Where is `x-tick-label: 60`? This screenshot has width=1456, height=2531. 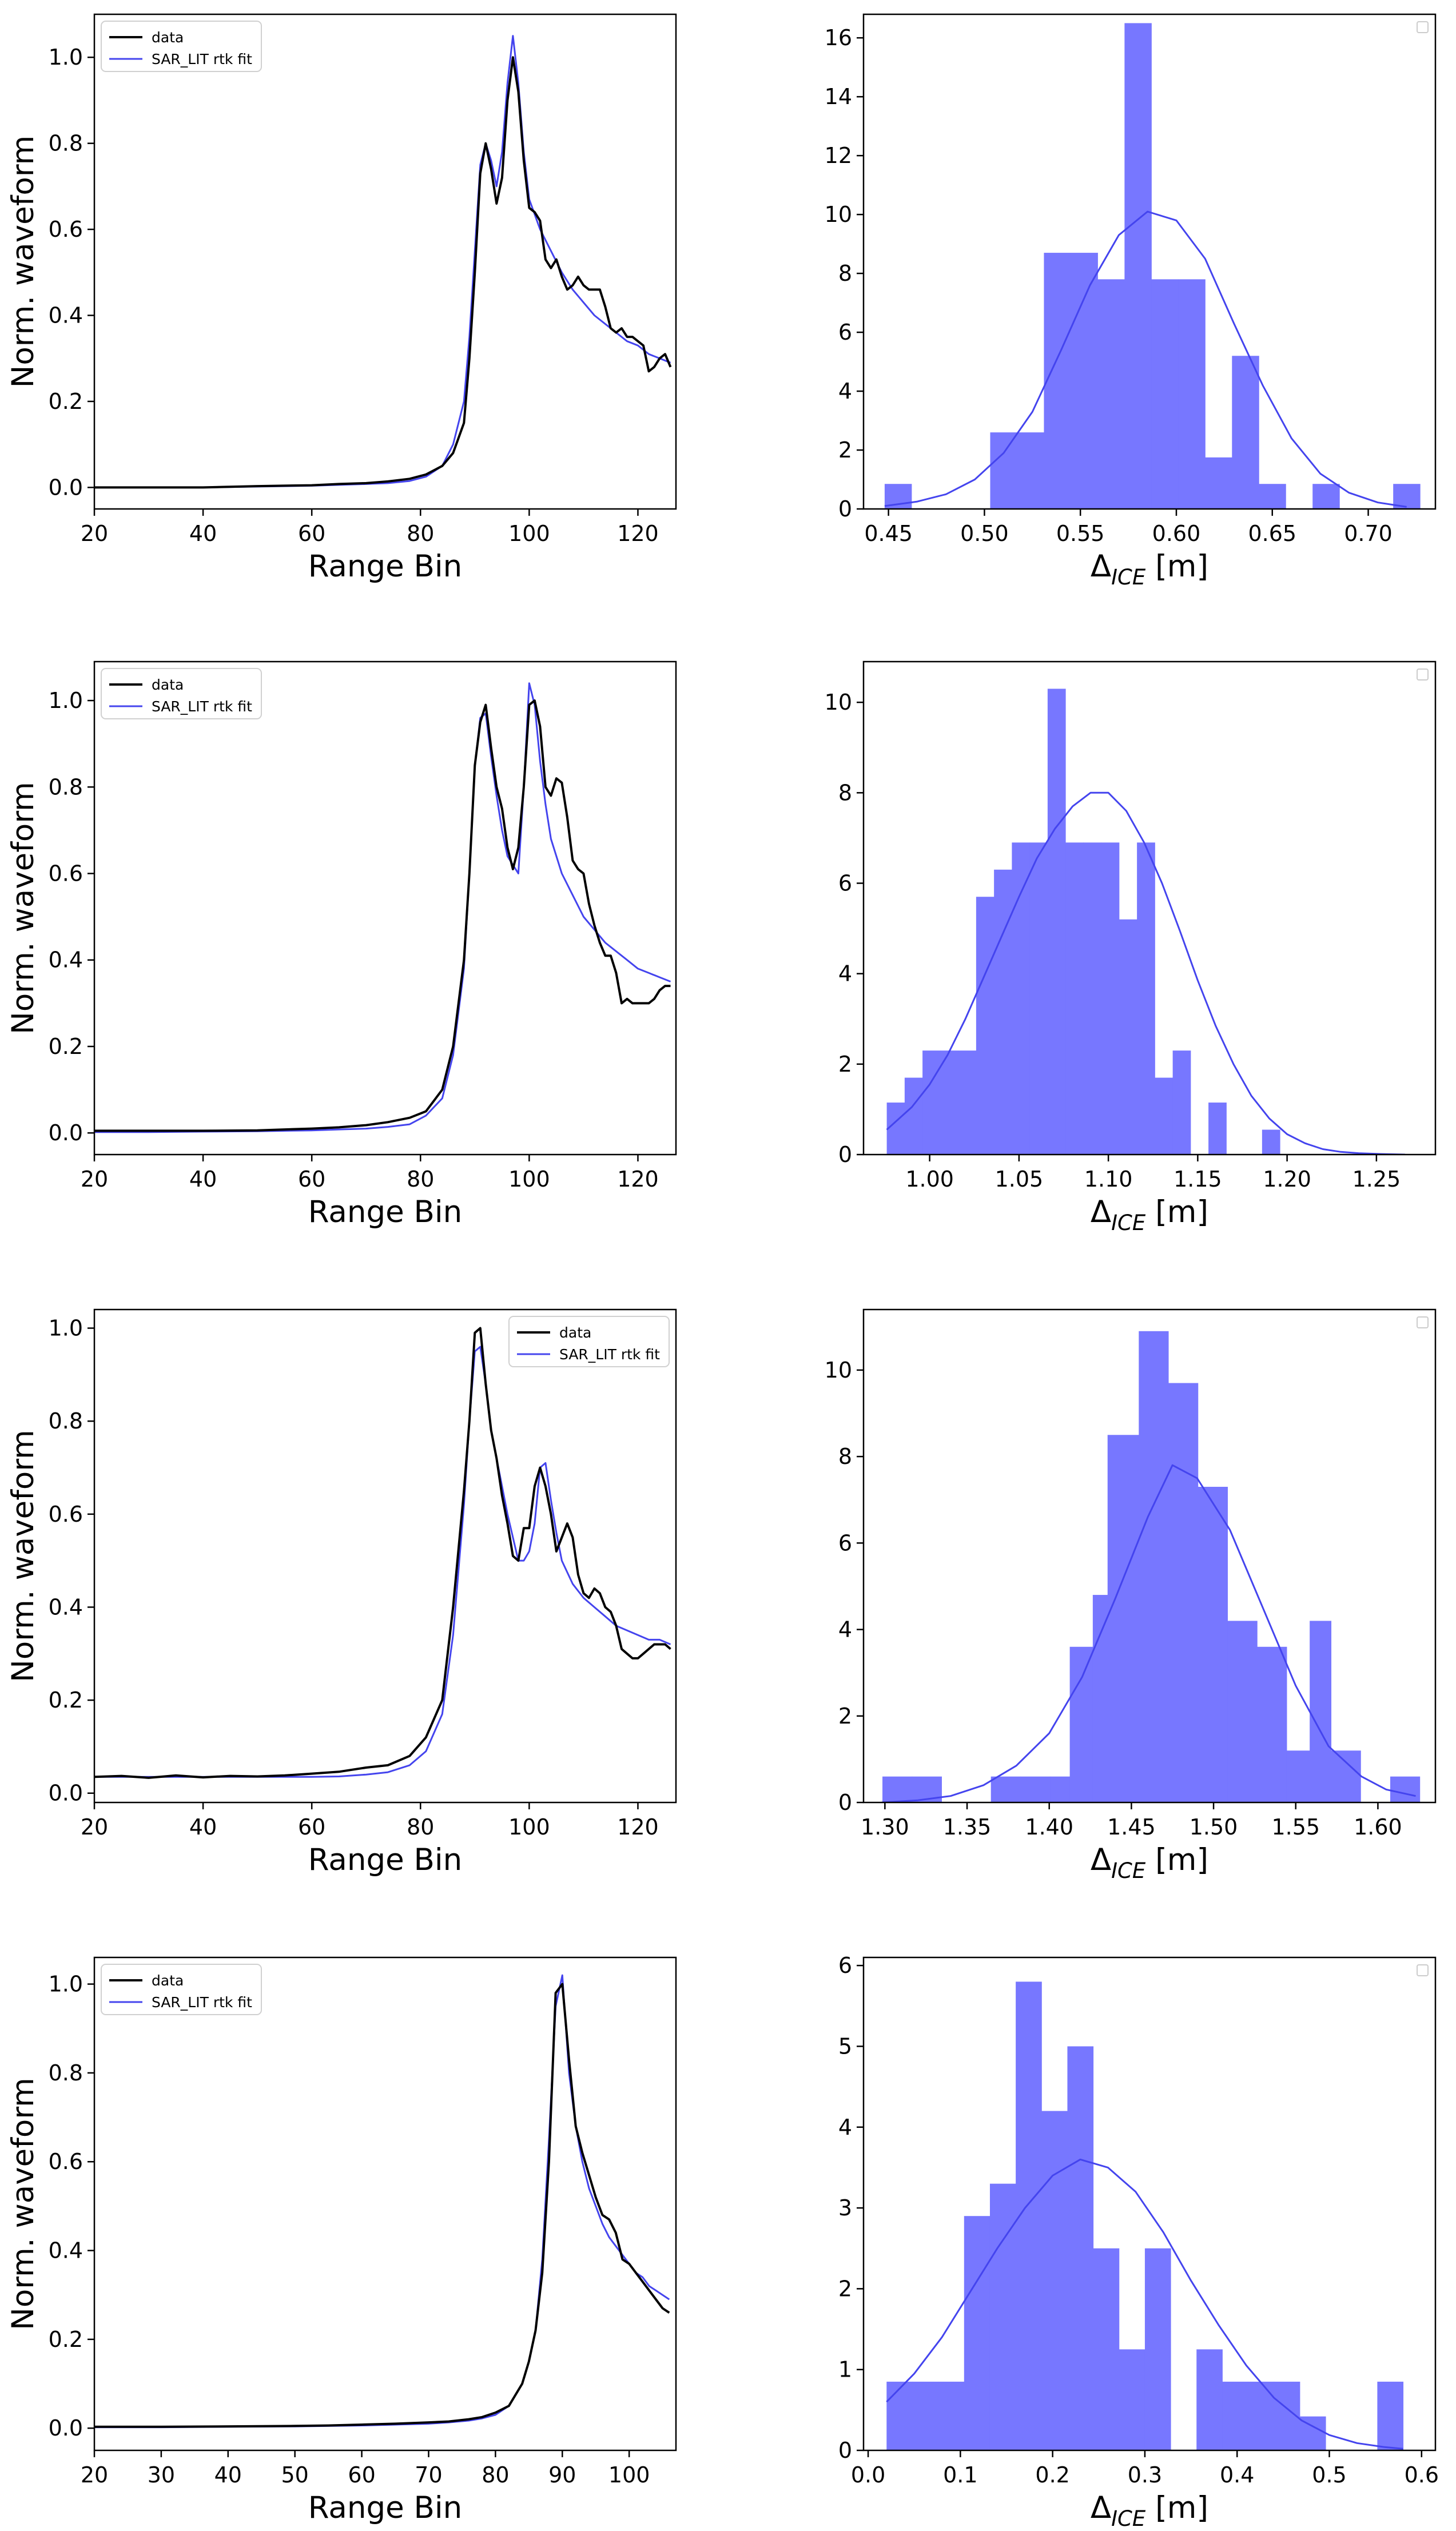 x-tick-label: 60 is located at coordinates (361, 2475).